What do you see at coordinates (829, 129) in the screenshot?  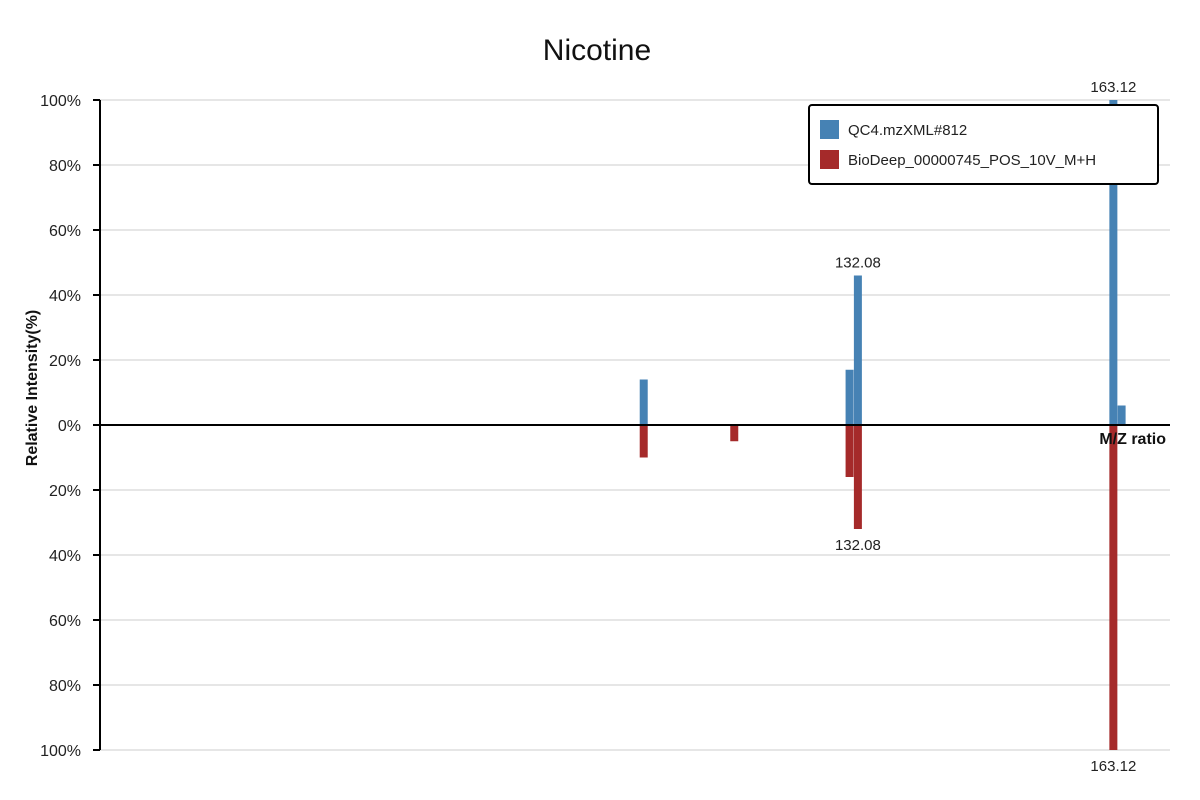 I see `legend-swatch-qc4` at bounding box center [829, 129].